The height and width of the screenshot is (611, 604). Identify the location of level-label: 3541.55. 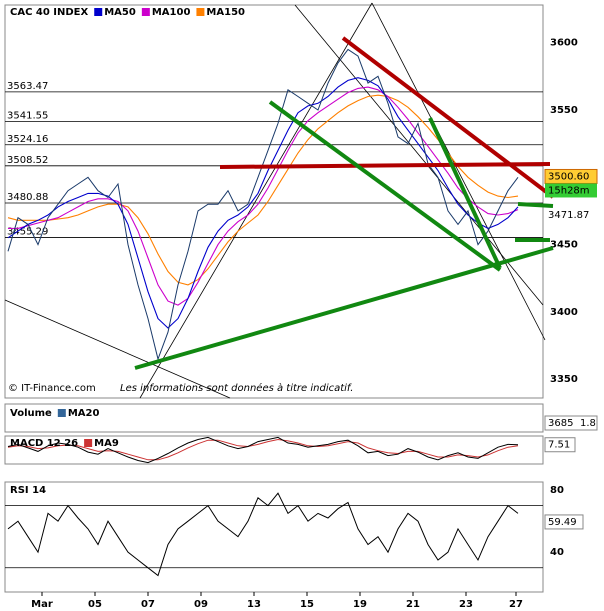
(27, 115).